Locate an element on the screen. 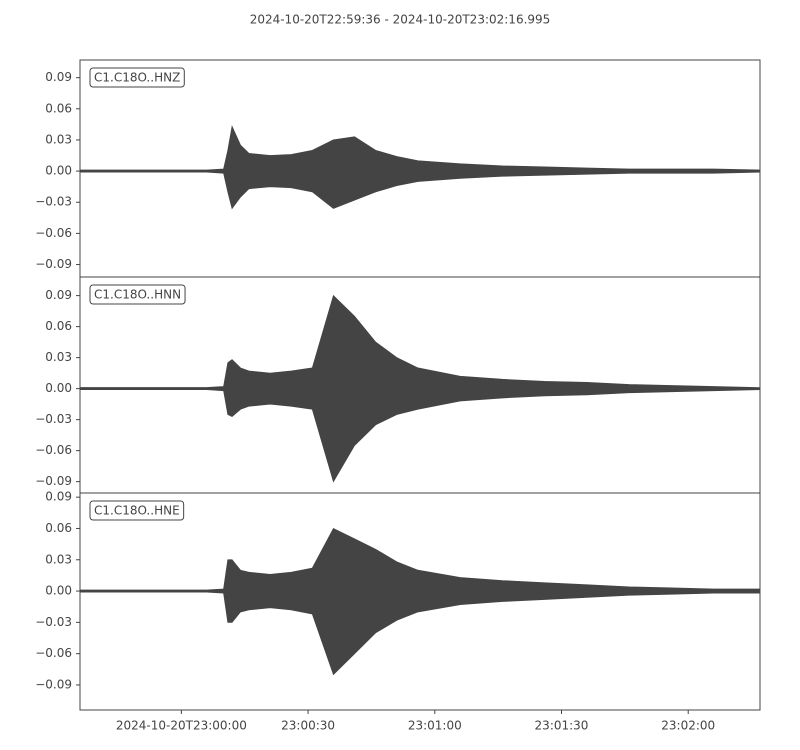 The width and height of the screenshot is (800, 750). x-tick-label: 2024-10-20T23:00:00 is located at coordinates (181, 726).